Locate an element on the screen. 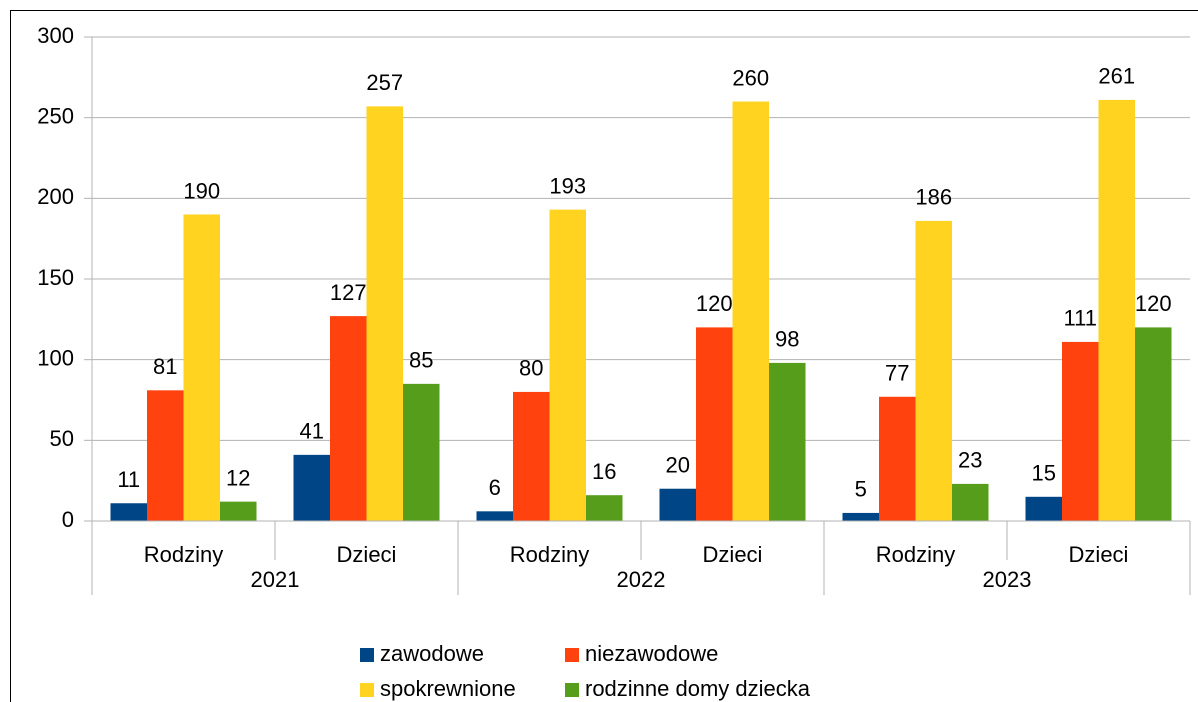 Image resolution: width=1198 pixels, height=702 pixels. y-tick-label: 150 is located at coordinates (55, 277).